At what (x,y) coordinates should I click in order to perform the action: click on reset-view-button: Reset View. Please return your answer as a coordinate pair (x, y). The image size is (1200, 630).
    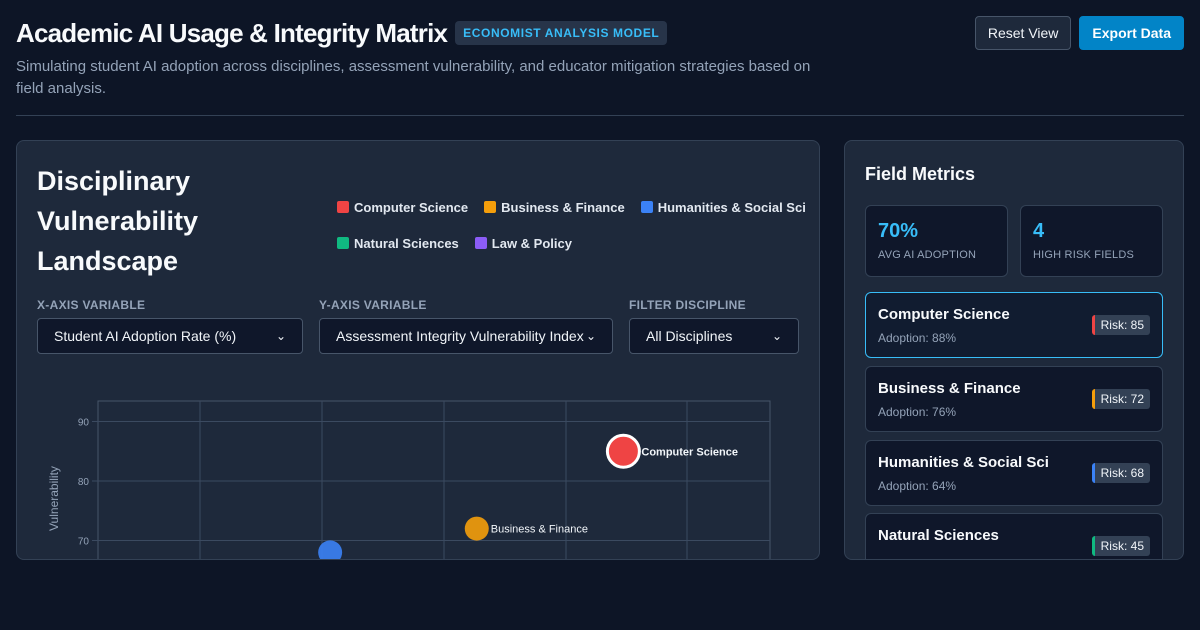
    Looking at the image, I should click on (1023, 33).